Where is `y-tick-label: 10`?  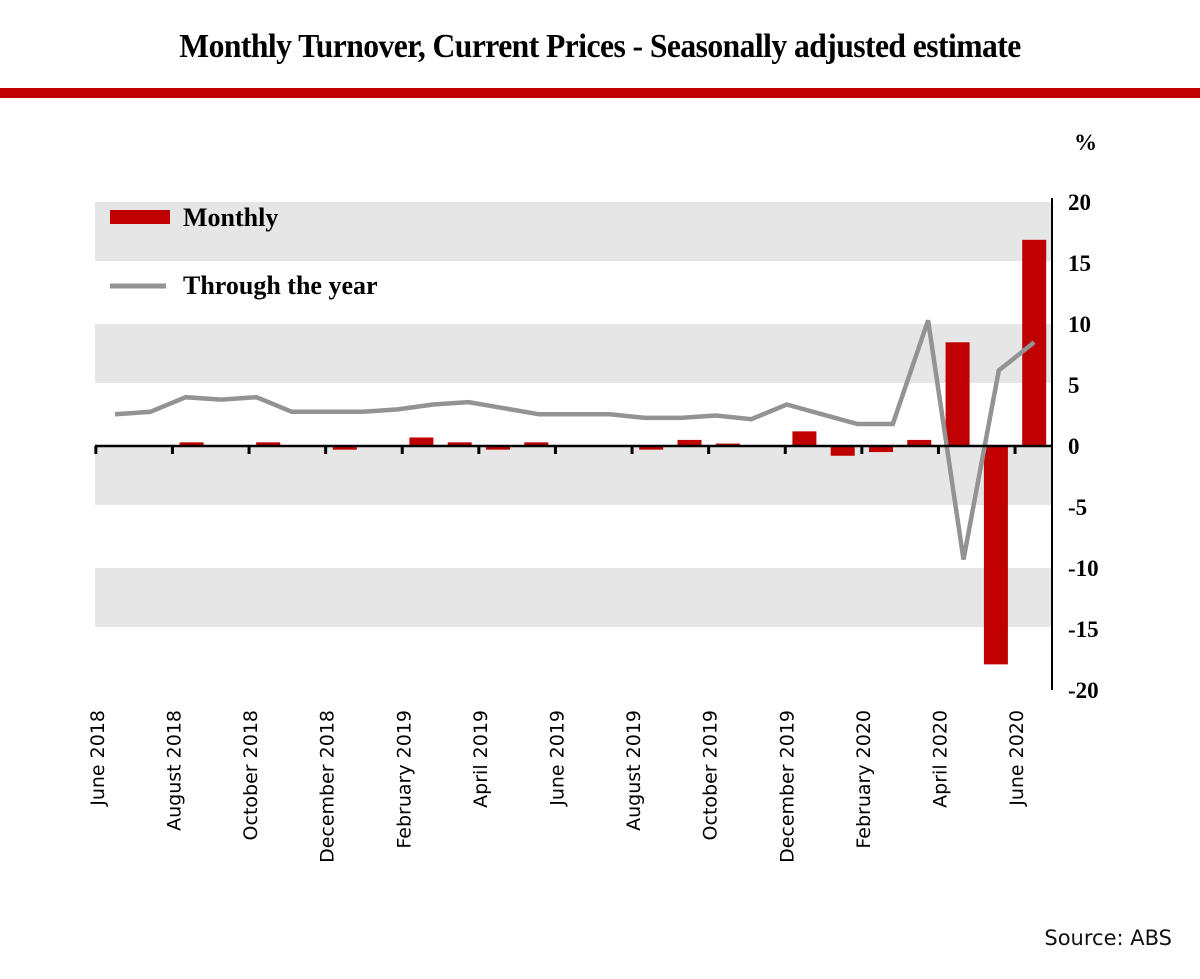
y-tick-label: 10 is located at coordinates (1079, 324).